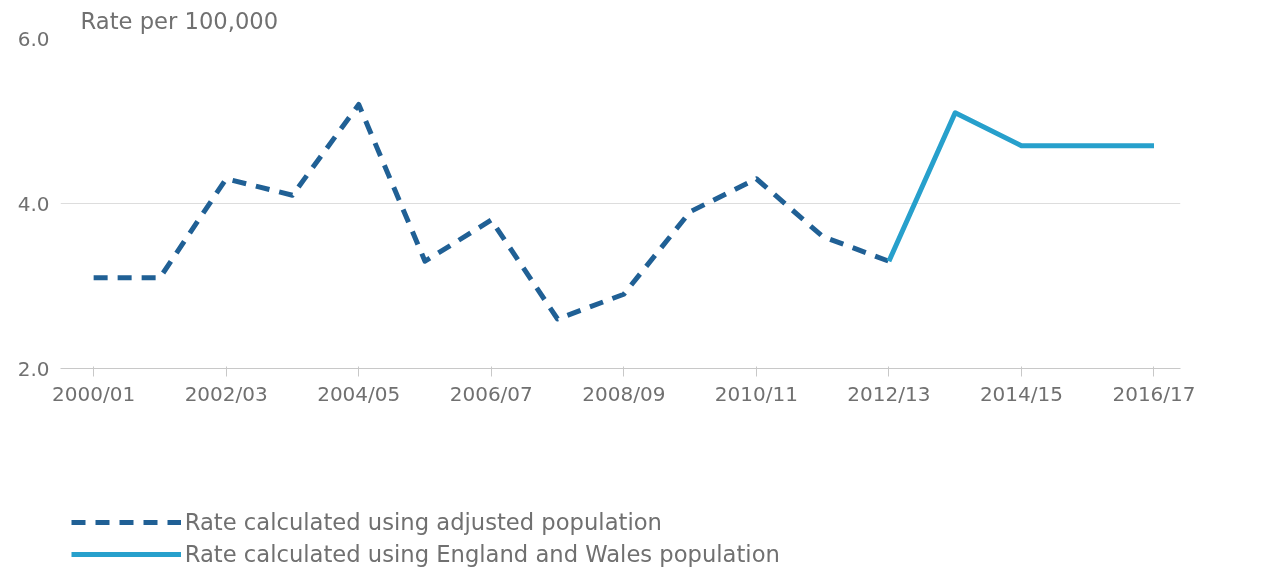 Image resolution: width=1274 pixels, height=577 pixels. Describe the element at coordinates (1154, 393) in the screenshot. I see `x-tick-label: 2016/17` at that location.